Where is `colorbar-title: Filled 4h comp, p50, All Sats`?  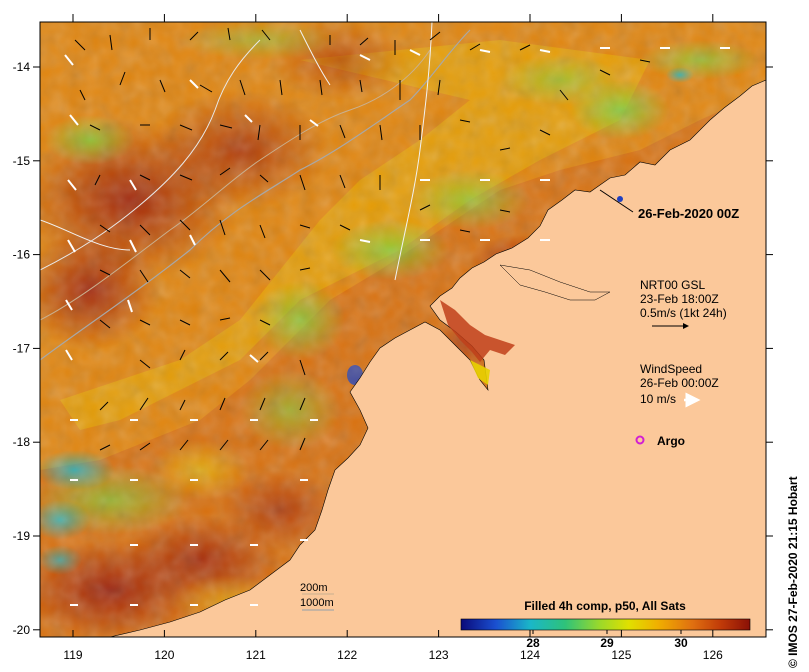
colorbar-title: Filled 4h comp, p50, All Sats is located at coordinates (605, 606).